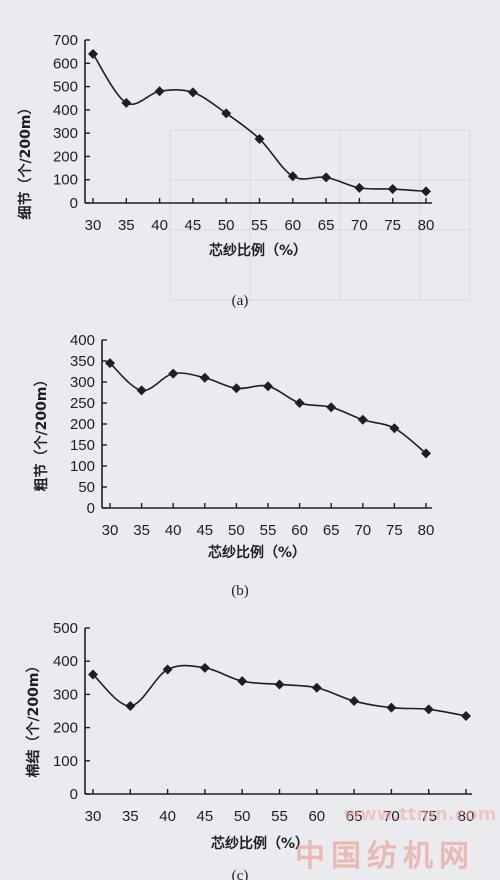  I want to click on chart-c-series, so click(279, 691).